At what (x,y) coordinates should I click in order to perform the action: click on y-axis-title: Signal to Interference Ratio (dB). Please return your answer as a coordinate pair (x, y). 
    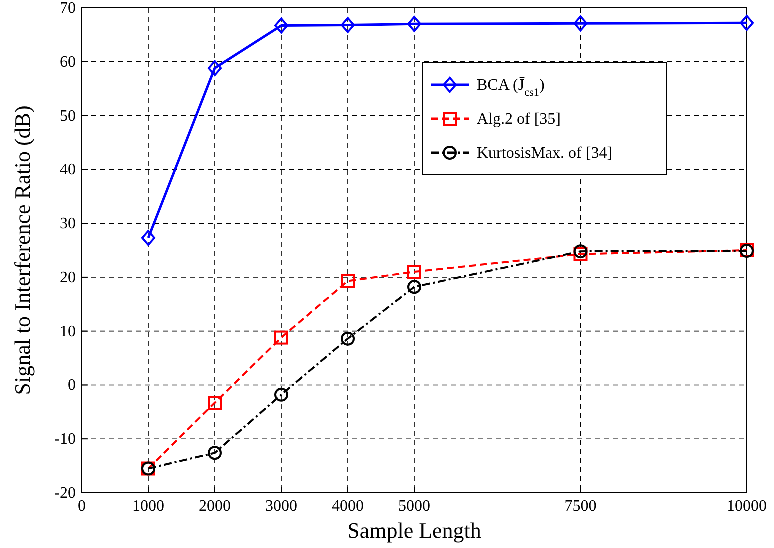
    Looking at the image, I should click on (22, 251).